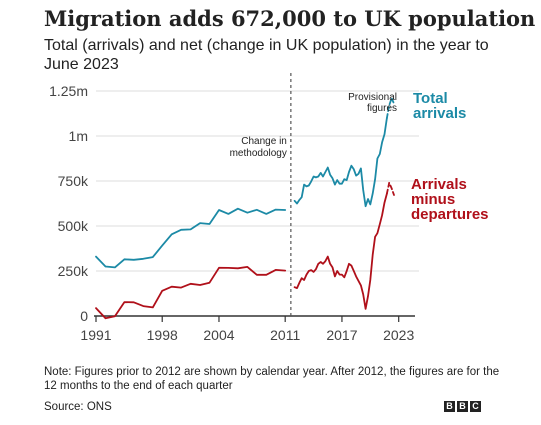 The width and height of the screenshot is (541, 425). I want to click on x-tick-label: 1991, so click(95, 335).